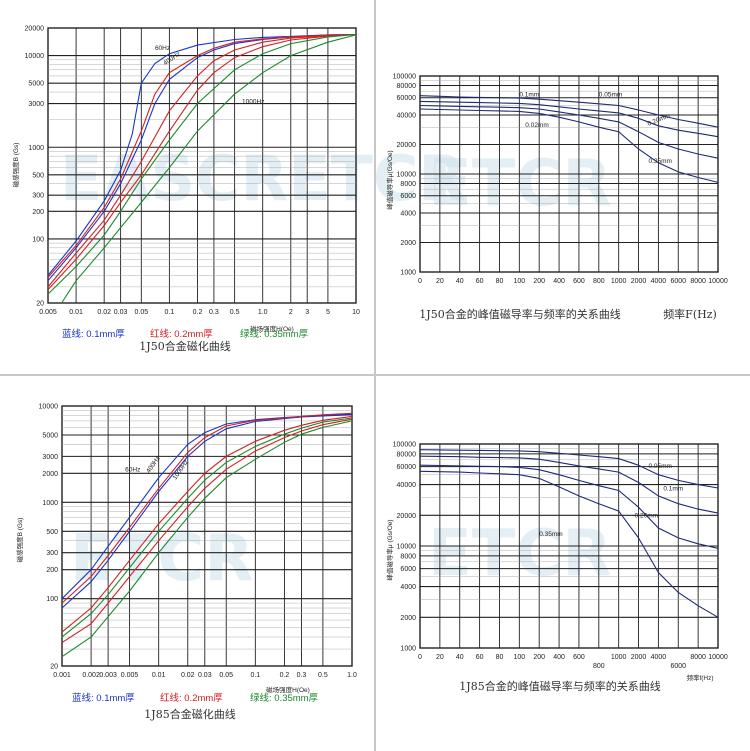  What do you see at coordinates (375, 375) in the screenshot?
I see `horizontal-divider` at bounding box center [375, 375].